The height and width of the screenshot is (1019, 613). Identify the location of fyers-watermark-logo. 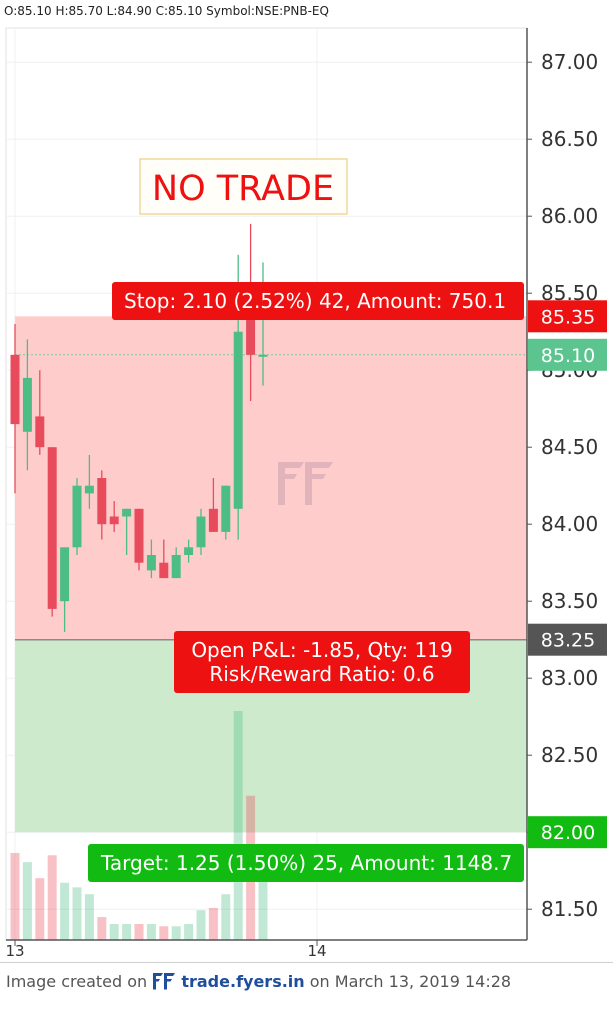
(305, 483).